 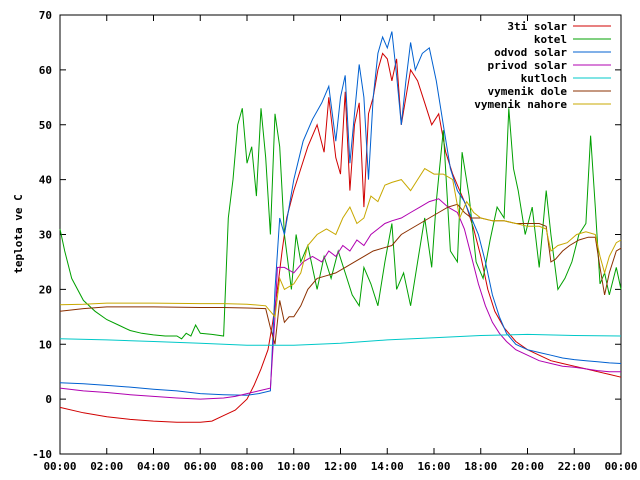 What do you see at coordinates (480, 466) in the screenshot?
I see `x-tick-label: 18:00` at bounding box center [480, 466].